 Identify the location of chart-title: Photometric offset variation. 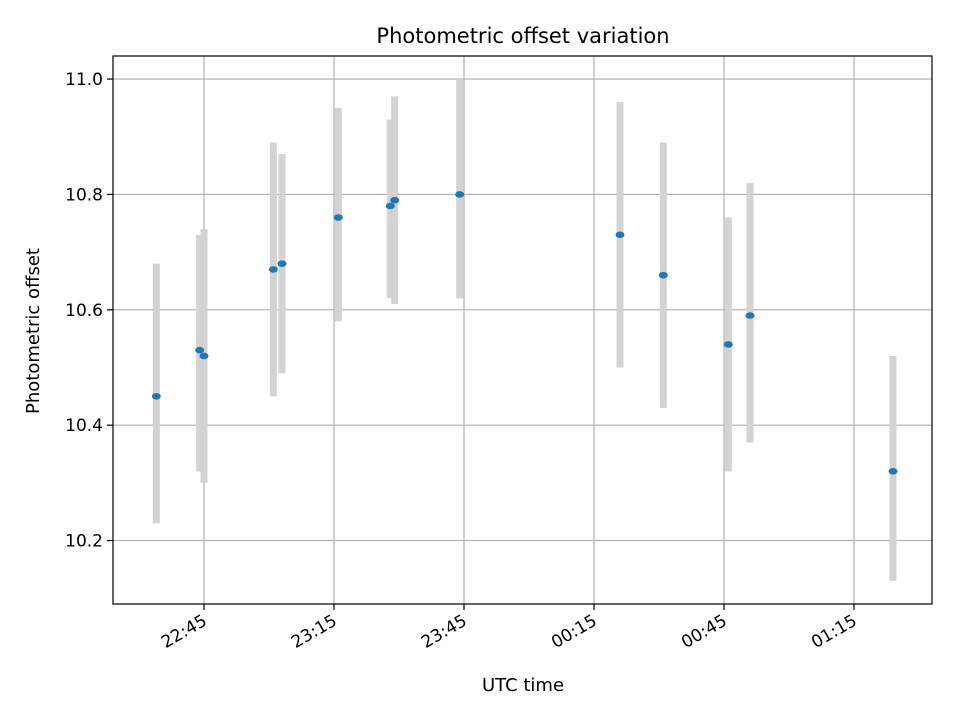
(522, 36).